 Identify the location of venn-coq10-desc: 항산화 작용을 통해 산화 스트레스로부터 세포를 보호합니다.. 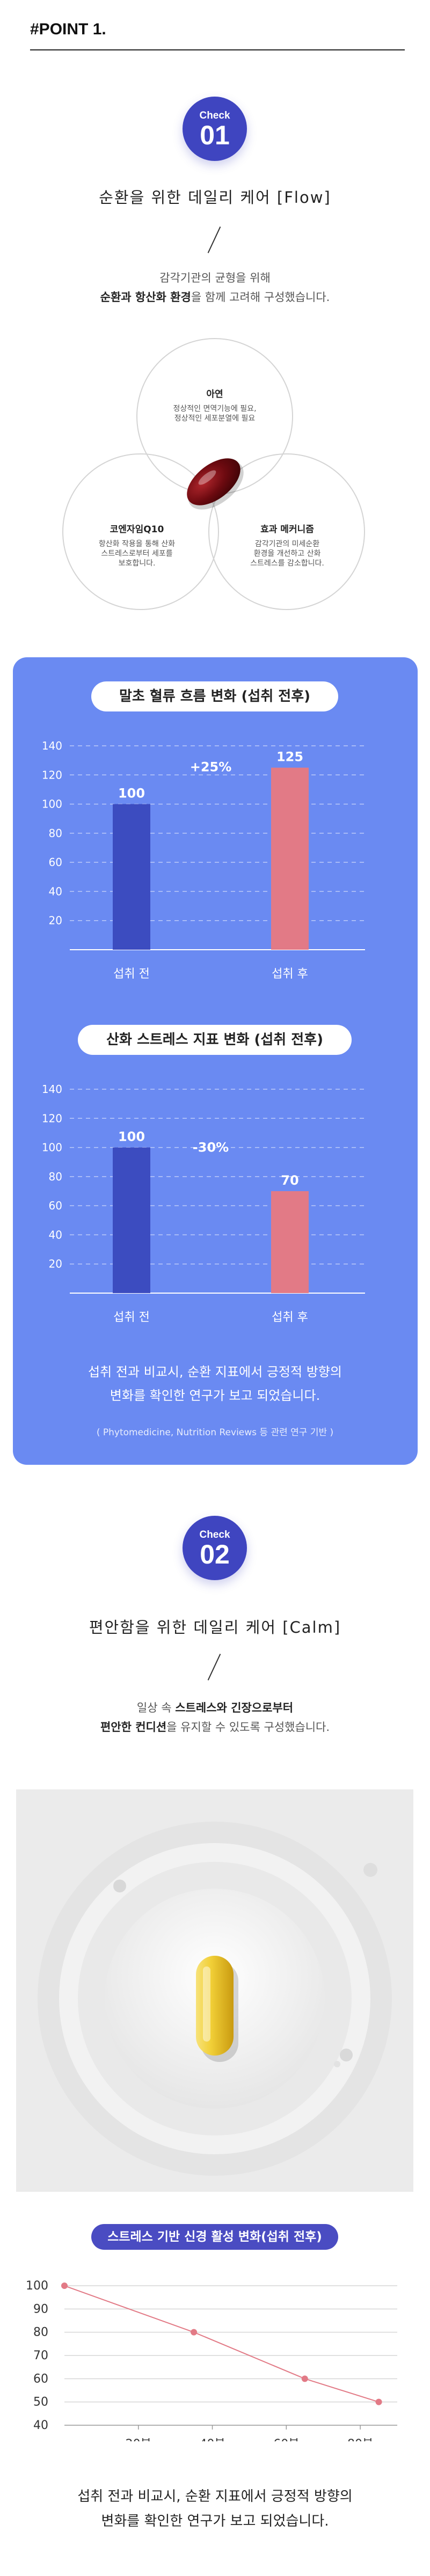
(137, 553).